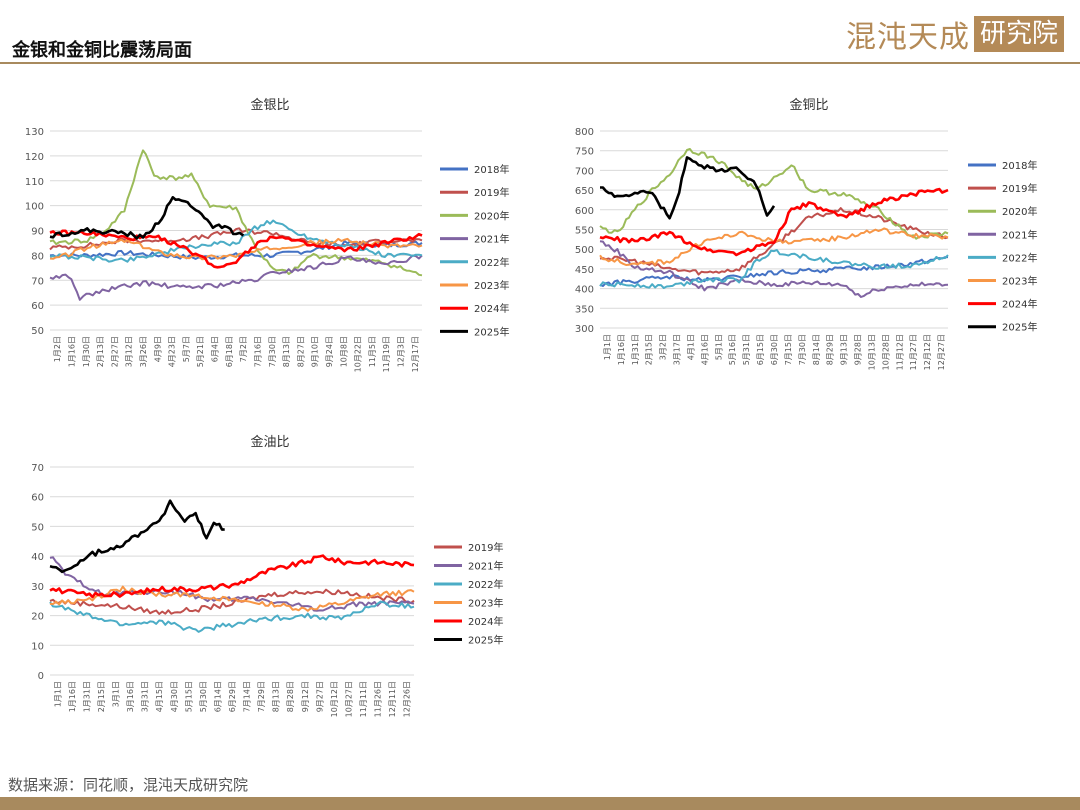 This screenshot has height=810, width=1080. Describe the element at coordinates (407, 699) in the screenshot. I see `x-tick-label: 12月26日` at that location.